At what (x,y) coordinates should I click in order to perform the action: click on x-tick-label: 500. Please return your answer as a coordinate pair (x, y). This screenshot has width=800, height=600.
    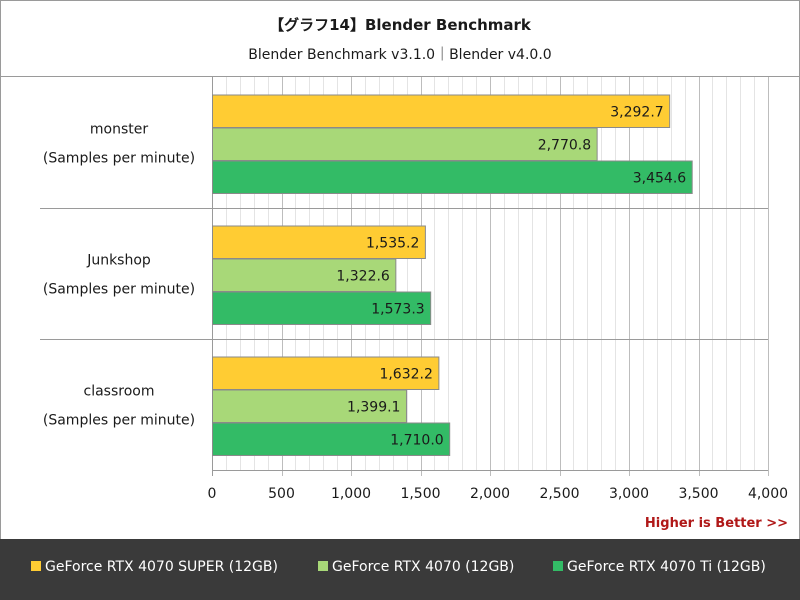
    Looking at the image, I should click on (281, 494).